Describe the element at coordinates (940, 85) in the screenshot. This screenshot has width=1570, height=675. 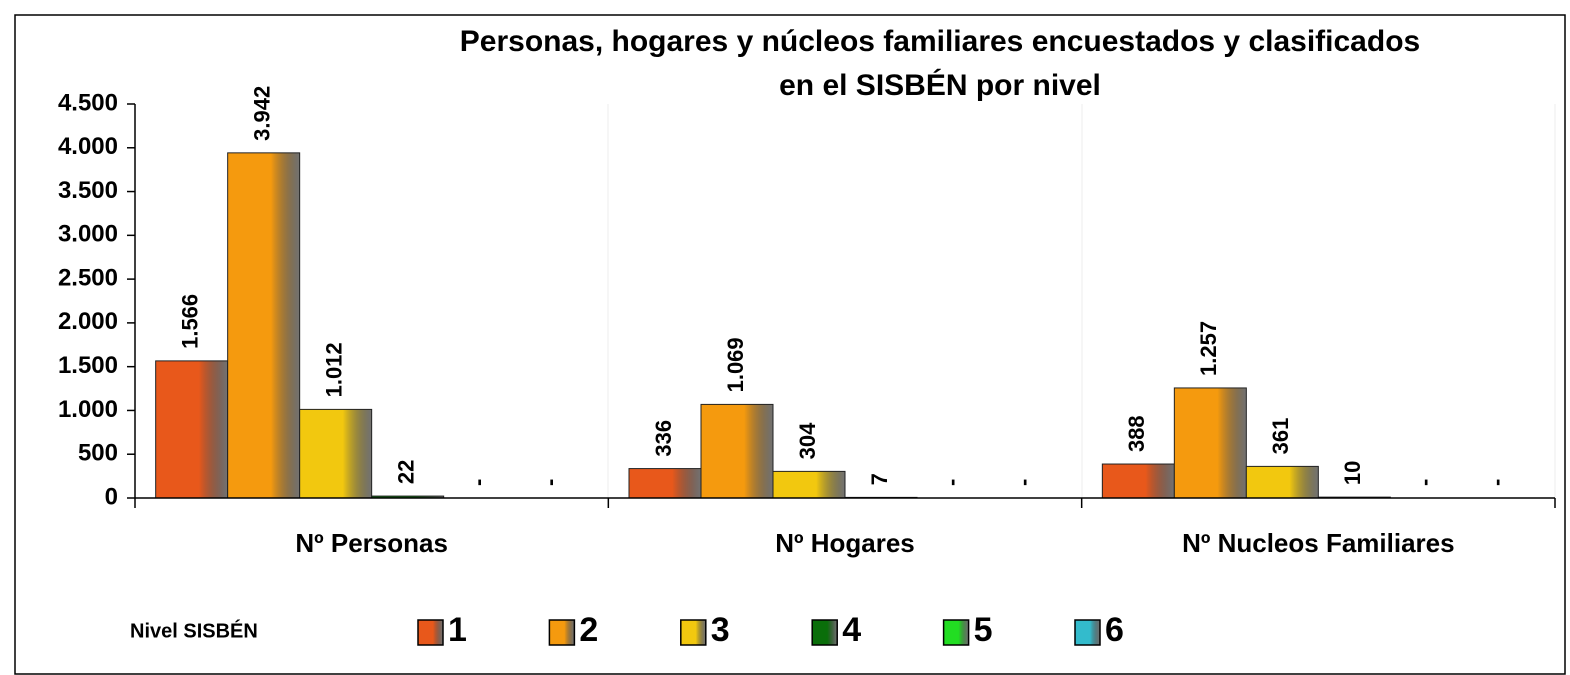
I see `chart-title: en el SISBÉN por nivel` at that location.